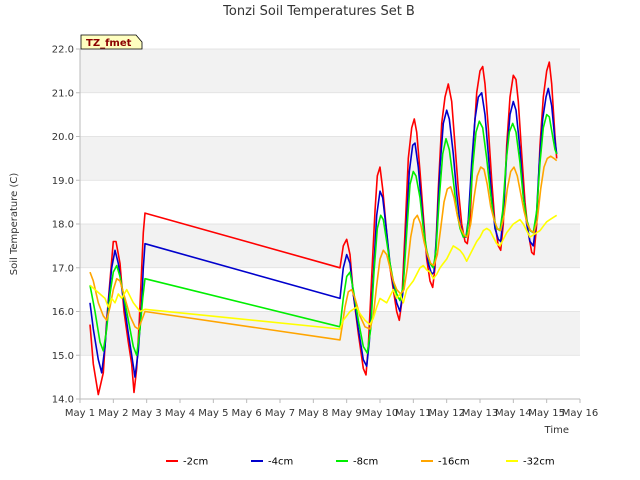  I want to click on x-tick-label: May 7, so click(280, 413).